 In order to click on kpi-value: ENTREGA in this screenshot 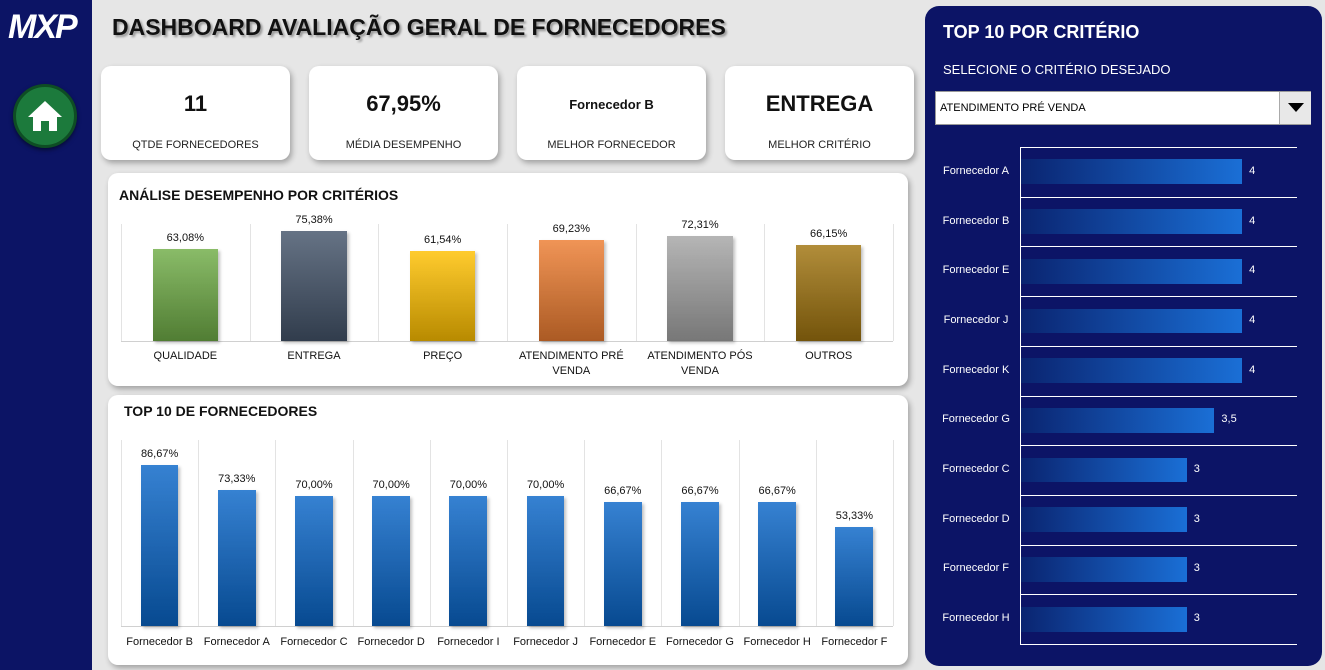, I will do `click(819, 103)`.